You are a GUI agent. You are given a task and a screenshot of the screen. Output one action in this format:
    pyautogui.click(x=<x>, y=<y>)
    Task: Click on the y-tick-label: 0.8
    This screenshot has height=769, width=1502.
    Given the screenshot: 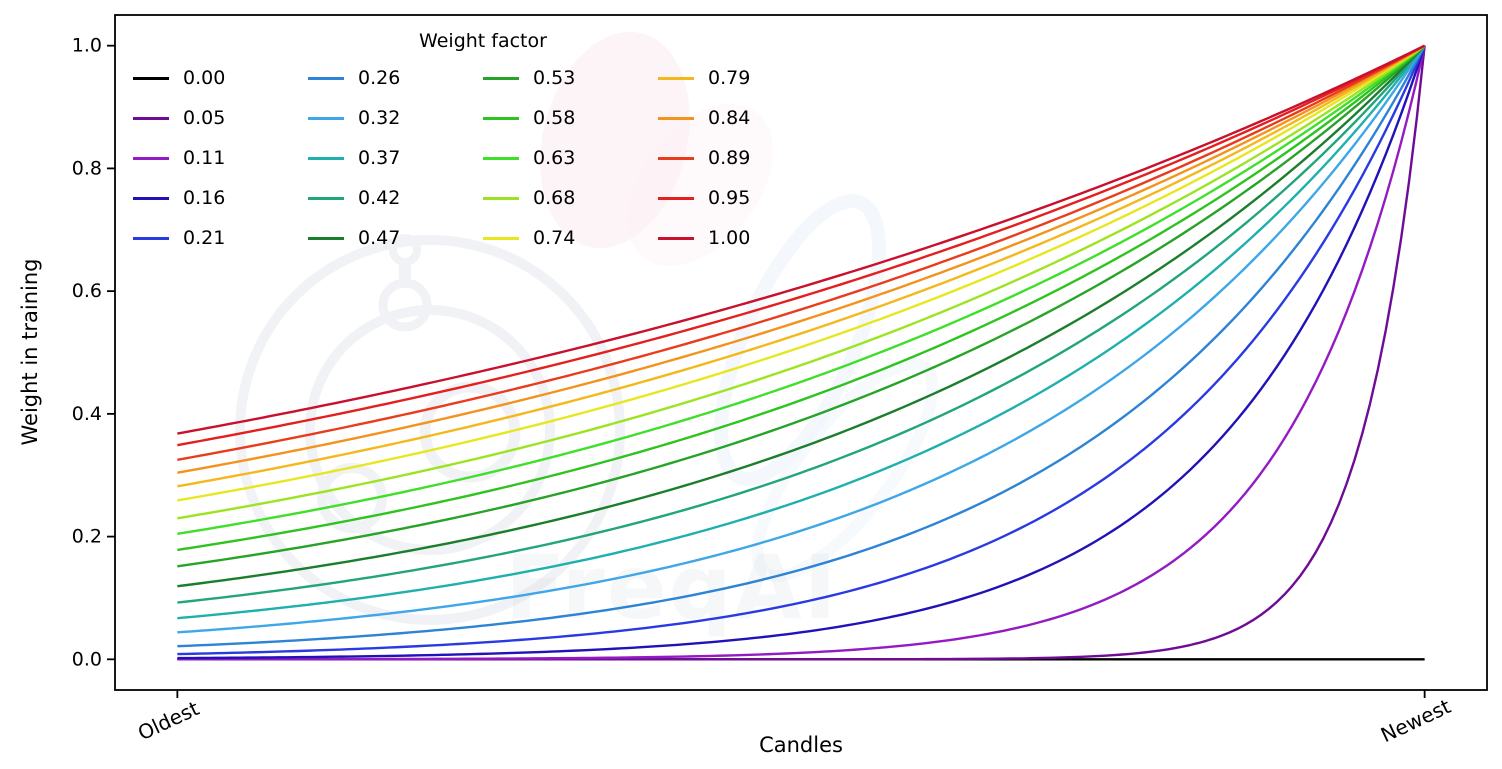 What is the action you would take?
    pyautogui.click(x=87, y=168)
    